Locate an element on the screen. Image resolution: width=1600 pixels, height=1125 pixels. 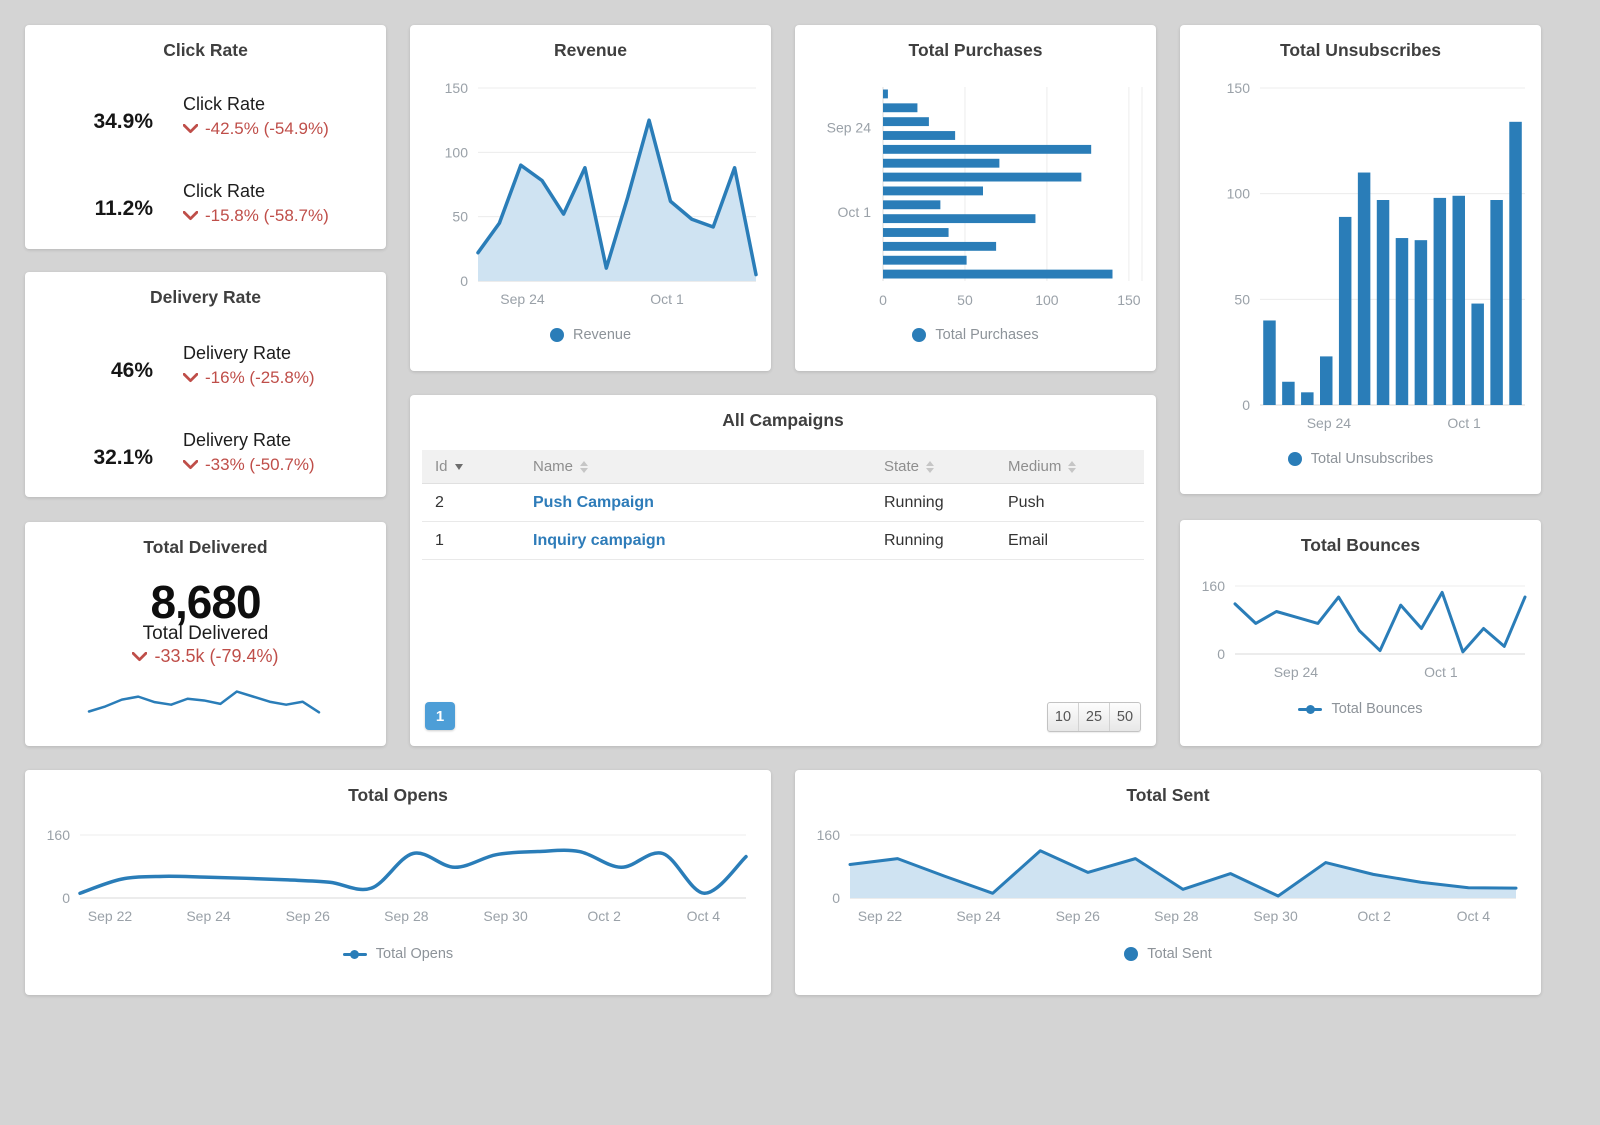
card-title: Total Purchases is located at coordinates (975, 50).